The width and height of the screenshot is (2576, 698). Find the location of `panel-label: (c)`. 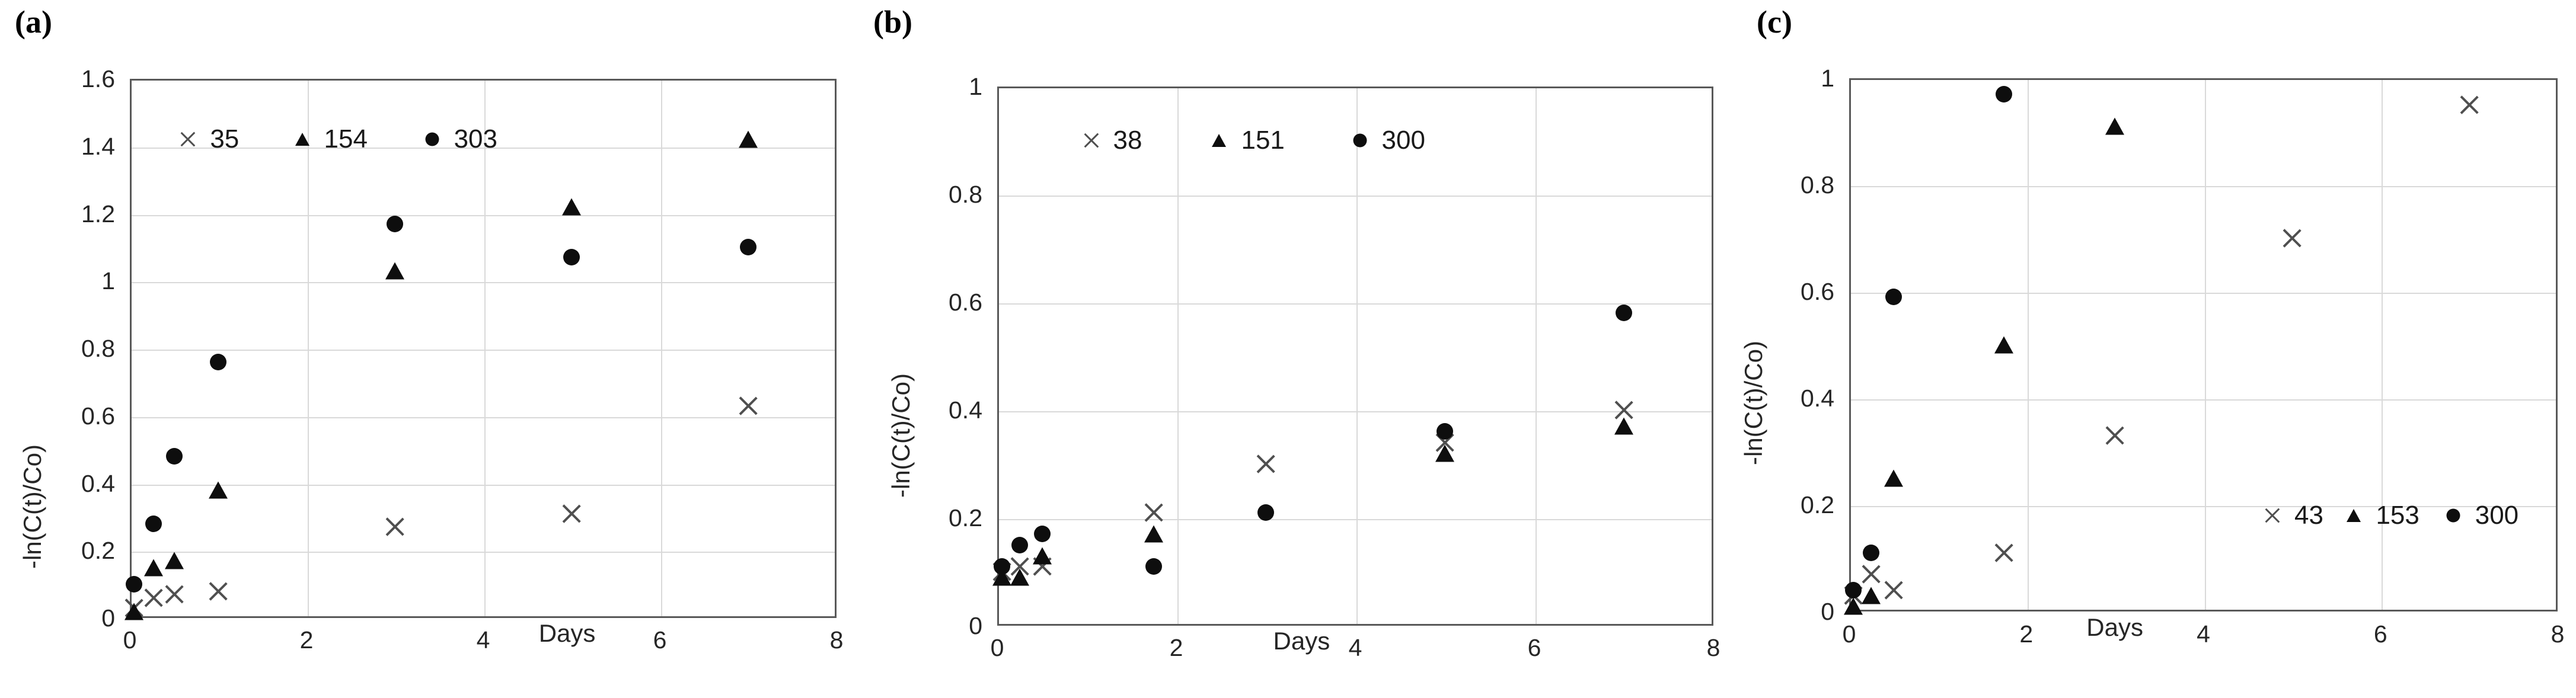

panel-label: (c) is located at coordinates (1774, 22).